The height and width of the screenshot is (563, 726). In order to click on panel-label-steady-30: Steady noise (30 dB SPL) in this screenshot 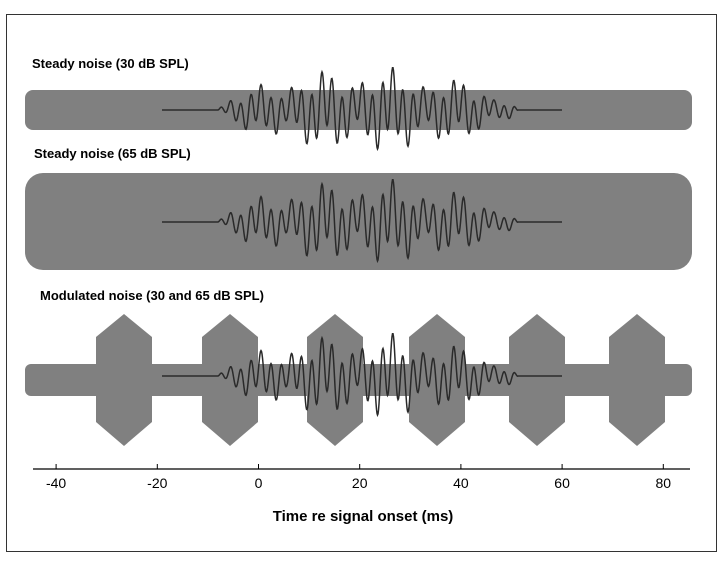, I will do `click(110, 63)`.